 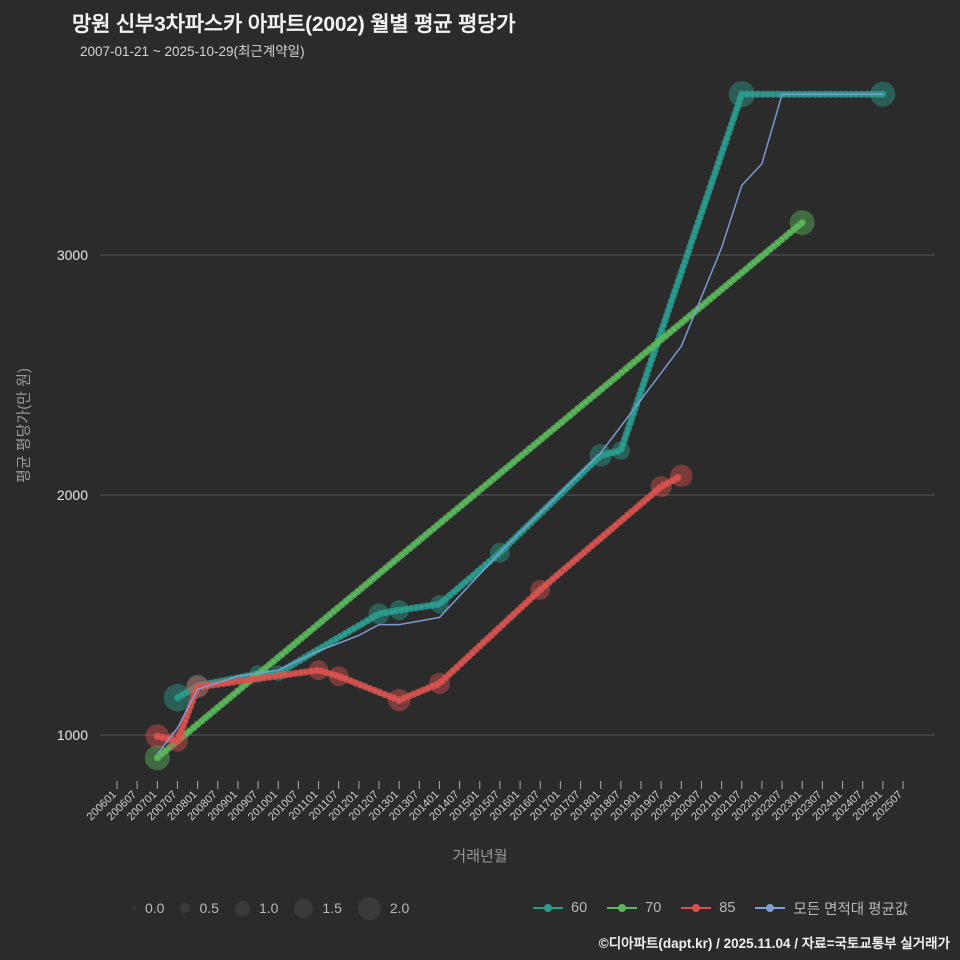 I want to click on size-legend-label: 2.0, so click(x=399, y=908).